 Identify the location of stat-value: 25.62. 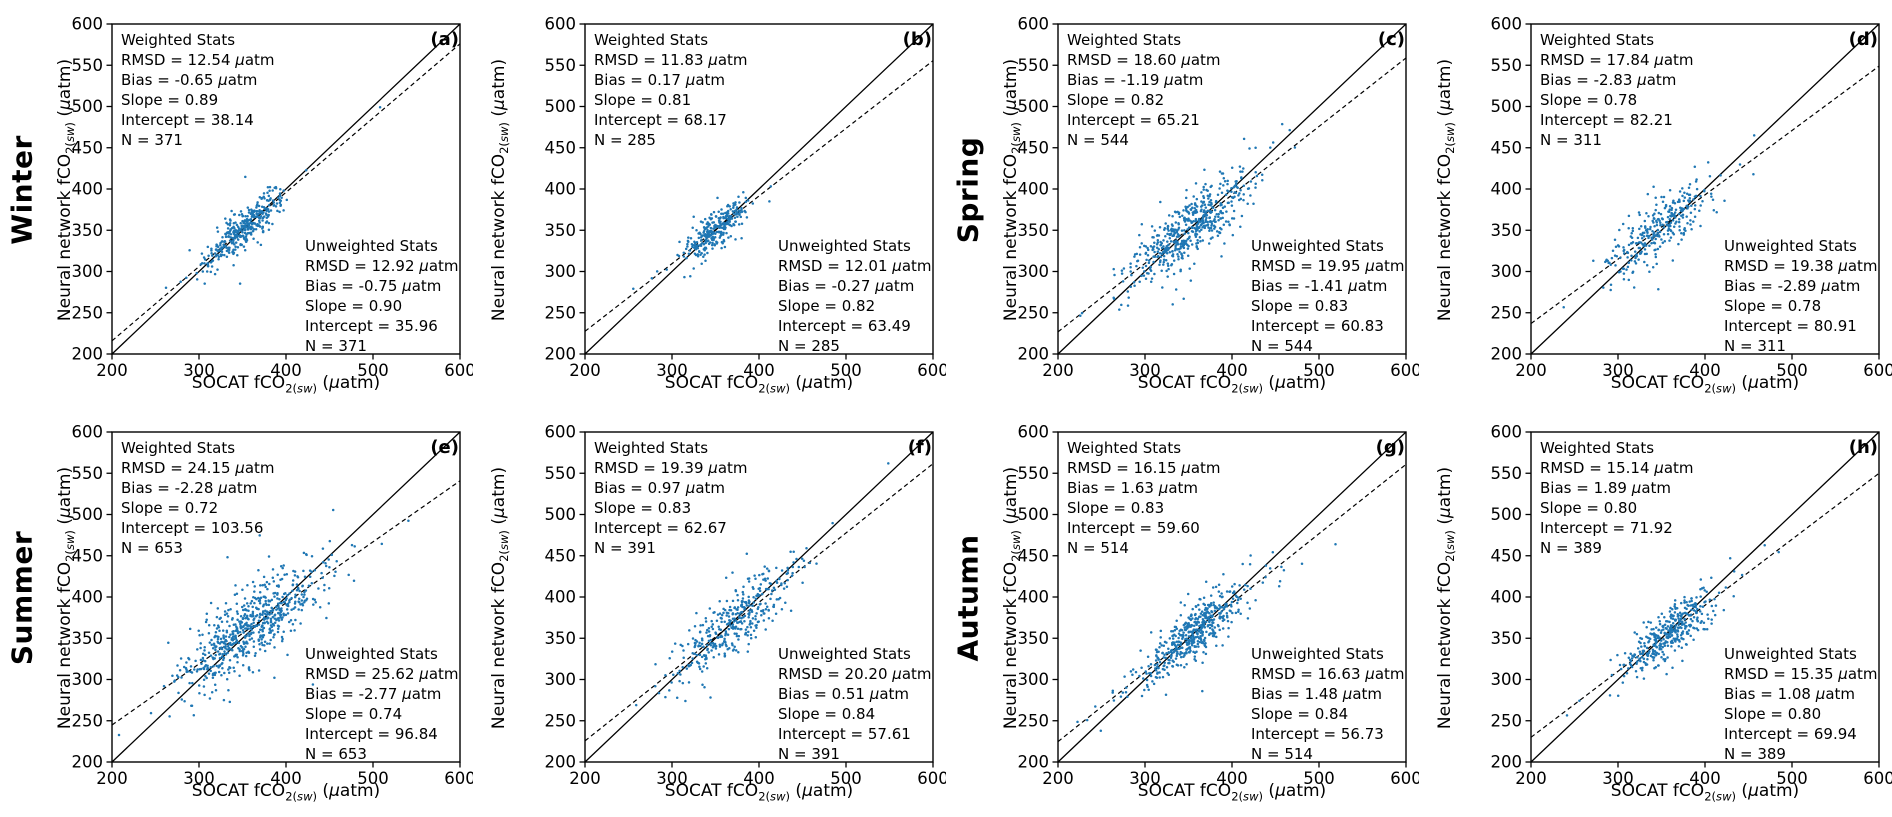
(393, 673).